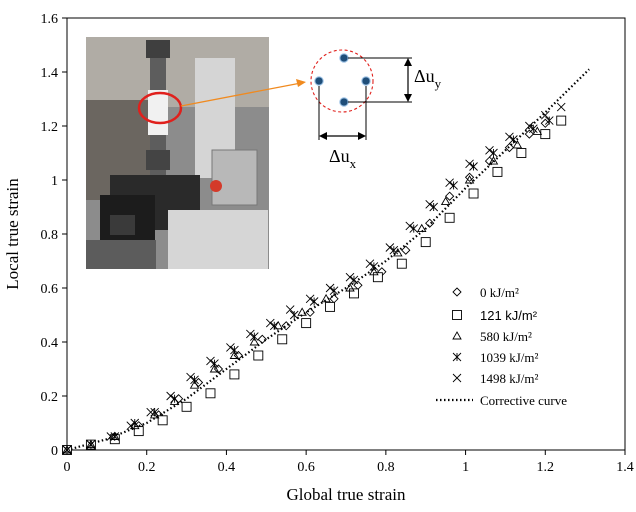 This screenshot has height=512, width=636. What do you see at coordinates (50, 127) in the screenshot?
I see `y-tick-label: 1.2` at bounding box center [50, 127].